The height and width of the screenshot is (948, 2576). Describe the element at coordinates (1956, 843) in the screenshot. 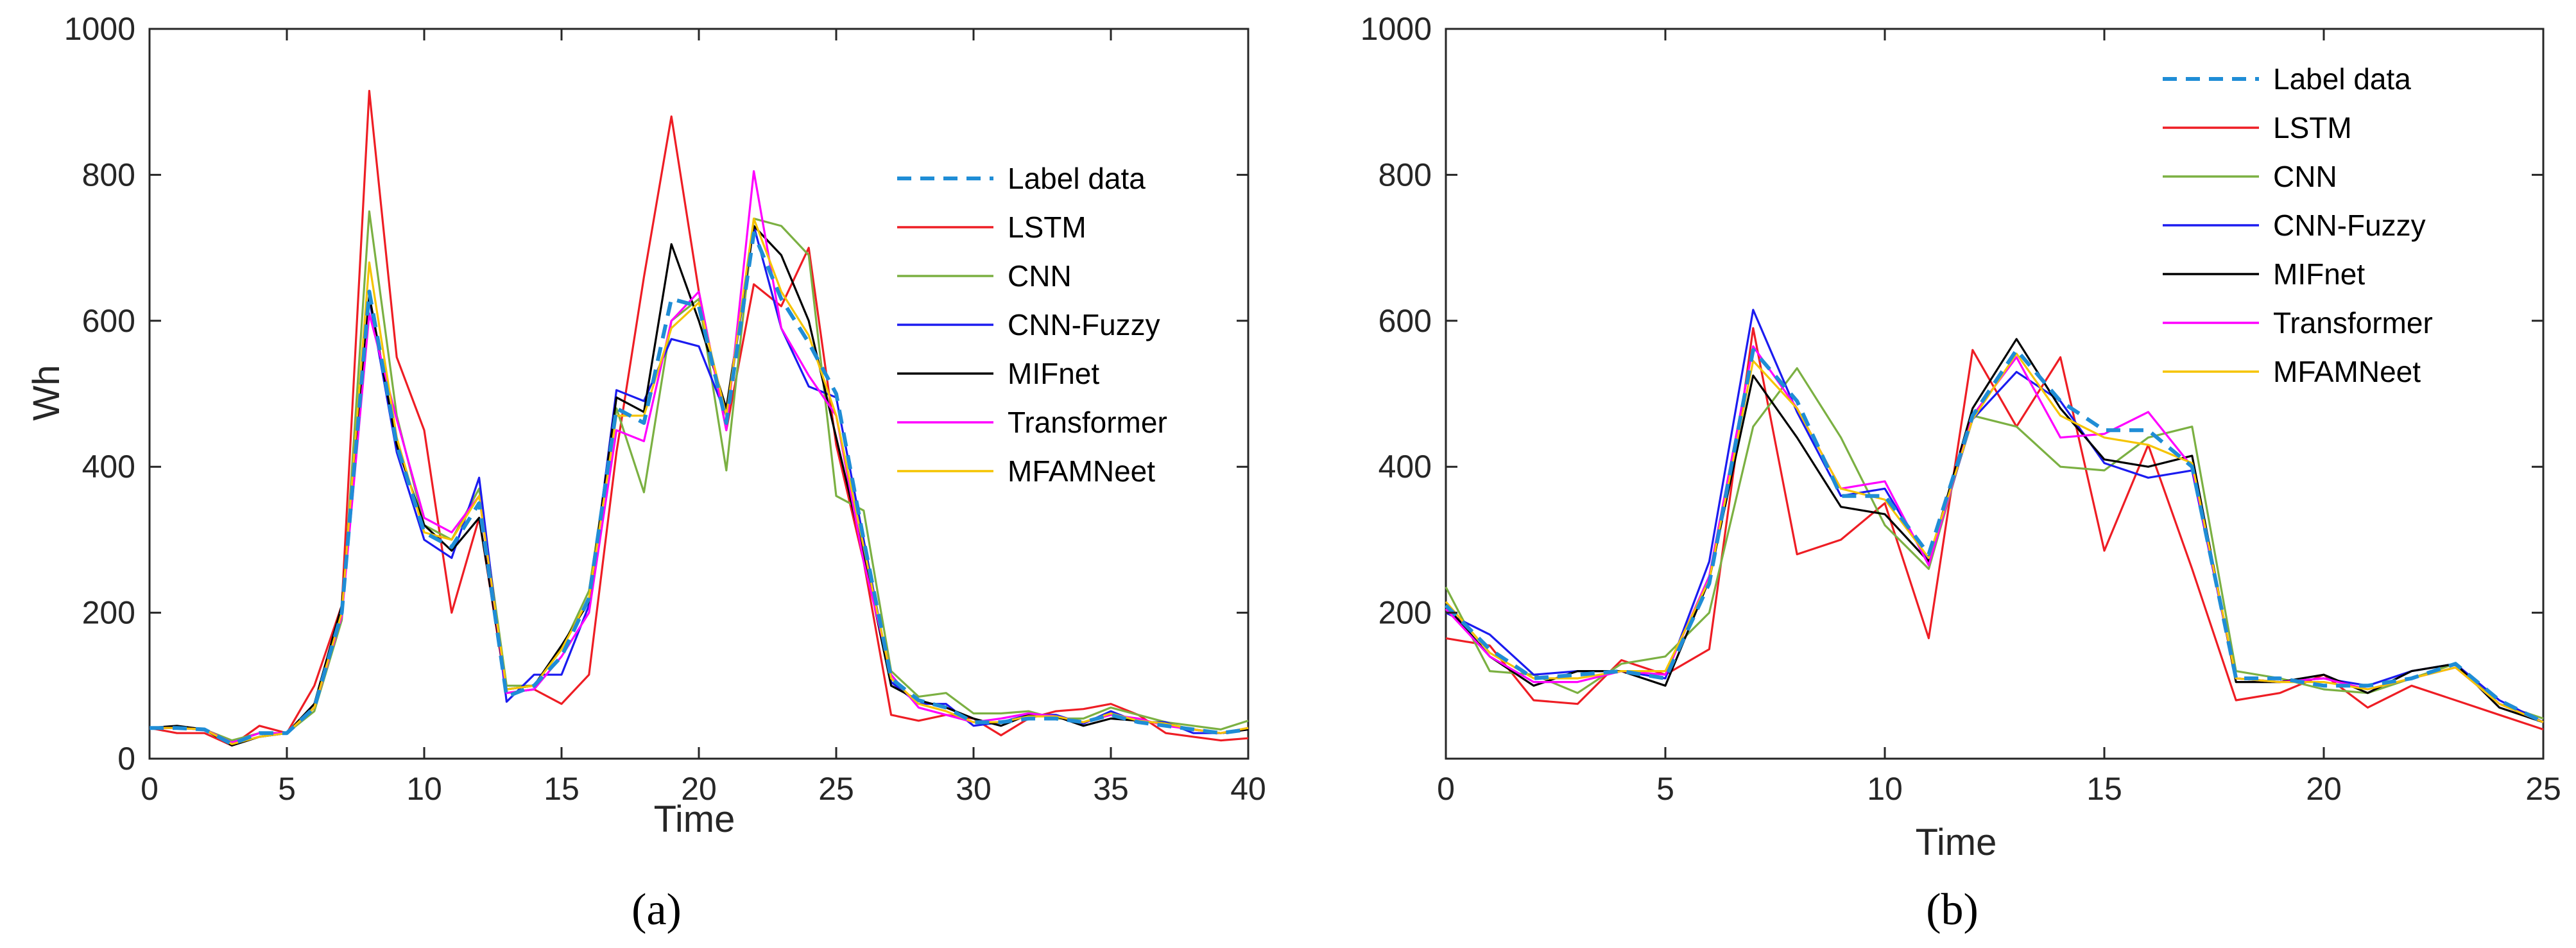

I see `x-axis-label-b: Time` at that location.